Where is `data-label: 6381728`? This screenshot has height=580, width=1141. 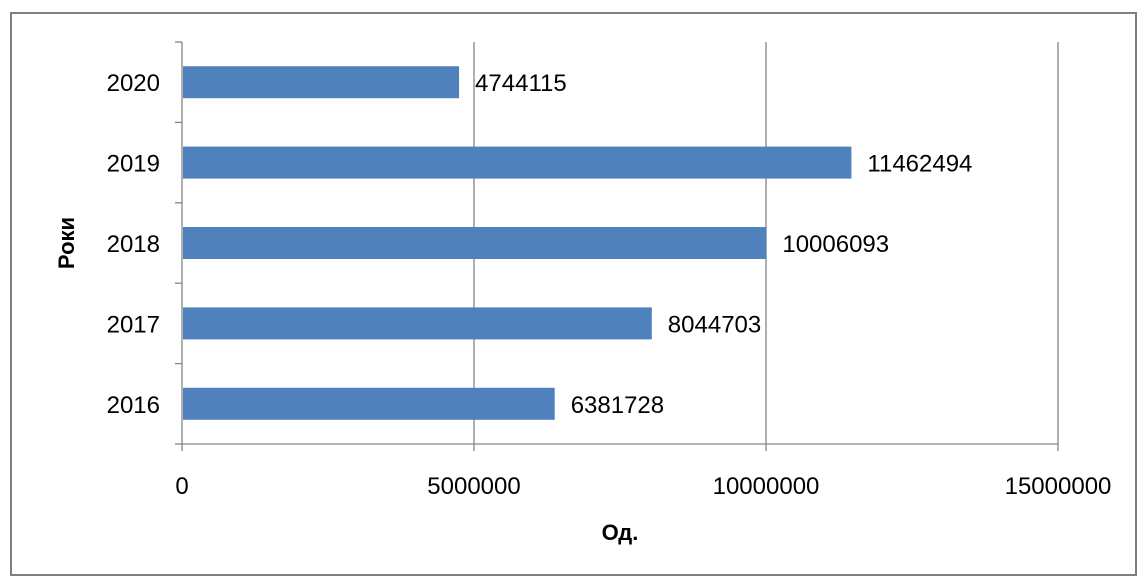
data-label: 6381728 is located at coordinates (617, 405).